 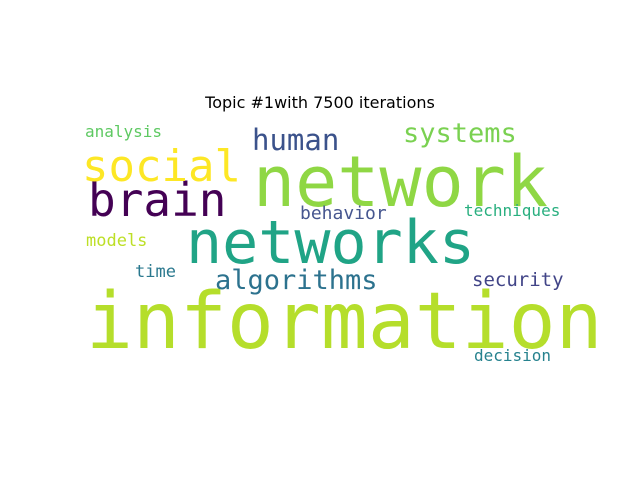 I want to click on word-behavior: behavior, so click(x=343, y=213).